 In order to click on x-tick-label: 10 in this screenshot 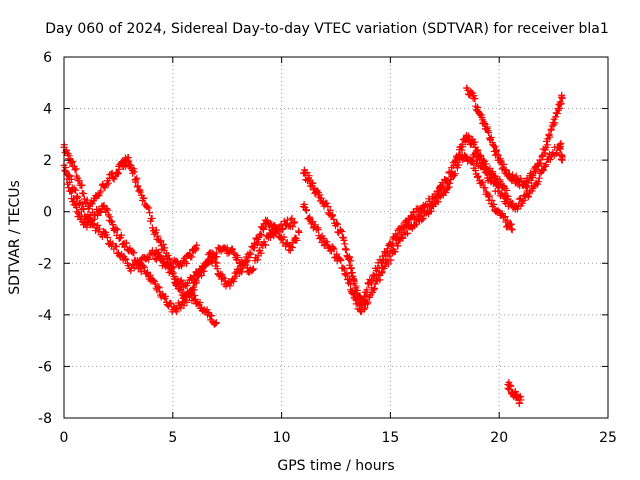, I will do `click(282, 438)`.